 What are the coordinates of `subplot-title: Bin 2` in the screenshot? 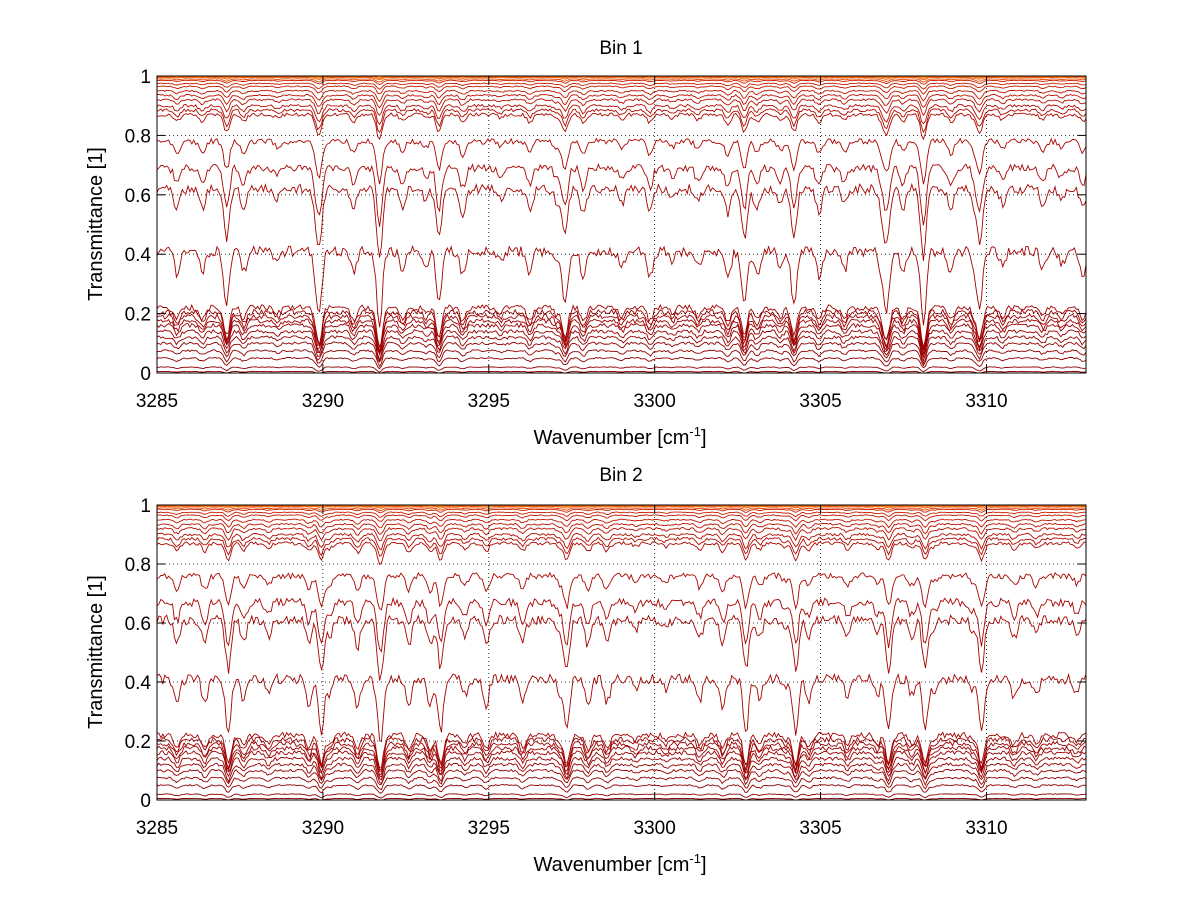 It's located at (620, 475).